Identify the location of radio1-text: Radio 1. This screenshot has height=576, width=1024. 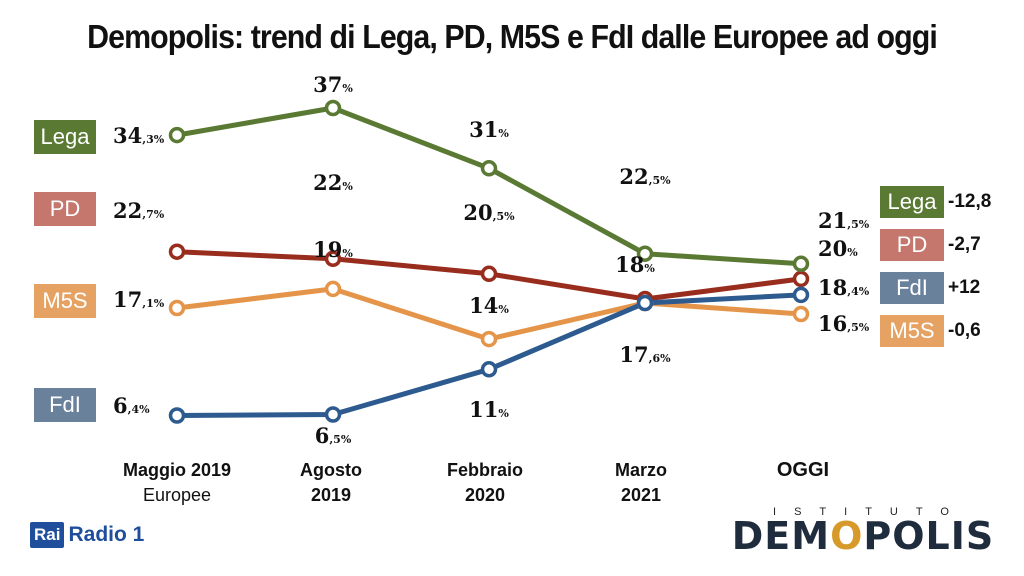
(106, 534).